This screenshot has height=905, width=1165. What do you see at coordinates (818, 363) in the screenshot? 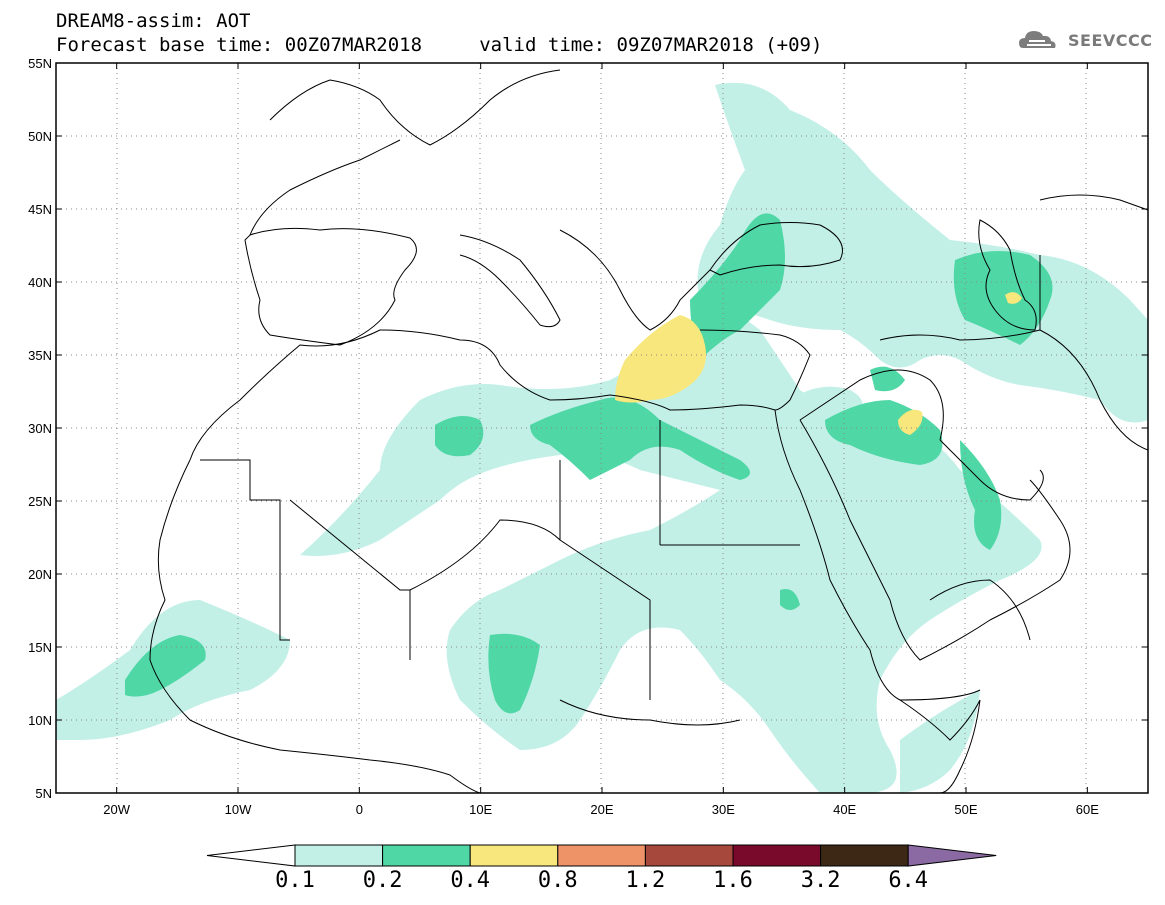
I see `aot-level-0.4` at bounding box center [818, 363].